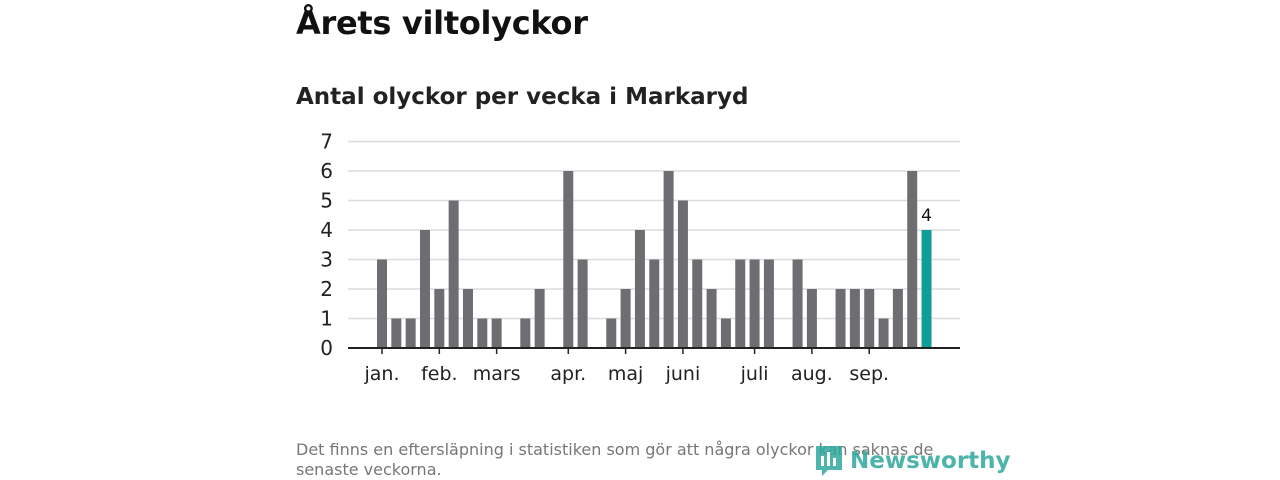  Describe the element at coordinates (497, 374) in the screenshot. I see `x-tick-label: mars` at that location.